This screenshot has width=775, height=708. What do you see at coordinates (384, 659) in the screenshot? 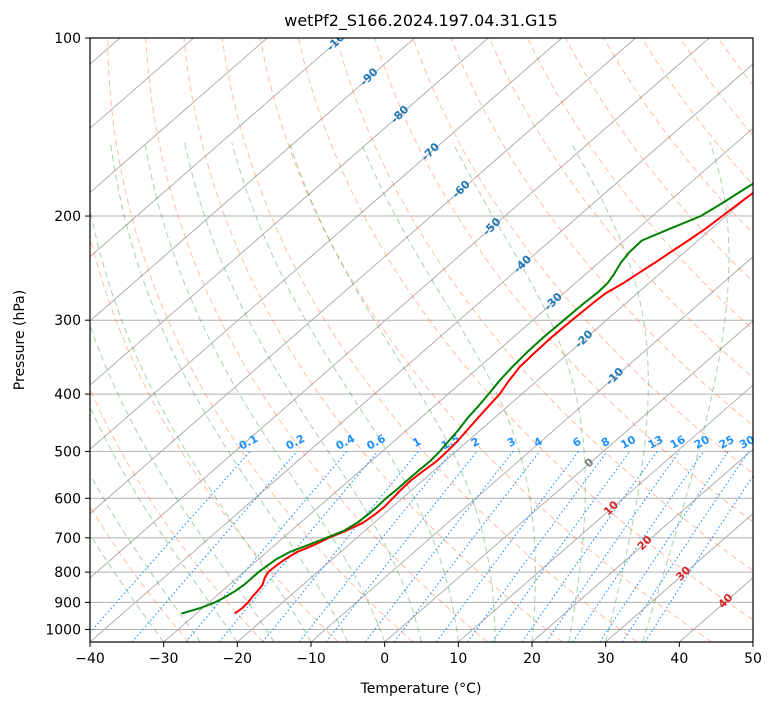
I see `x-tick-label: 0` at bounding box center [384, 659].